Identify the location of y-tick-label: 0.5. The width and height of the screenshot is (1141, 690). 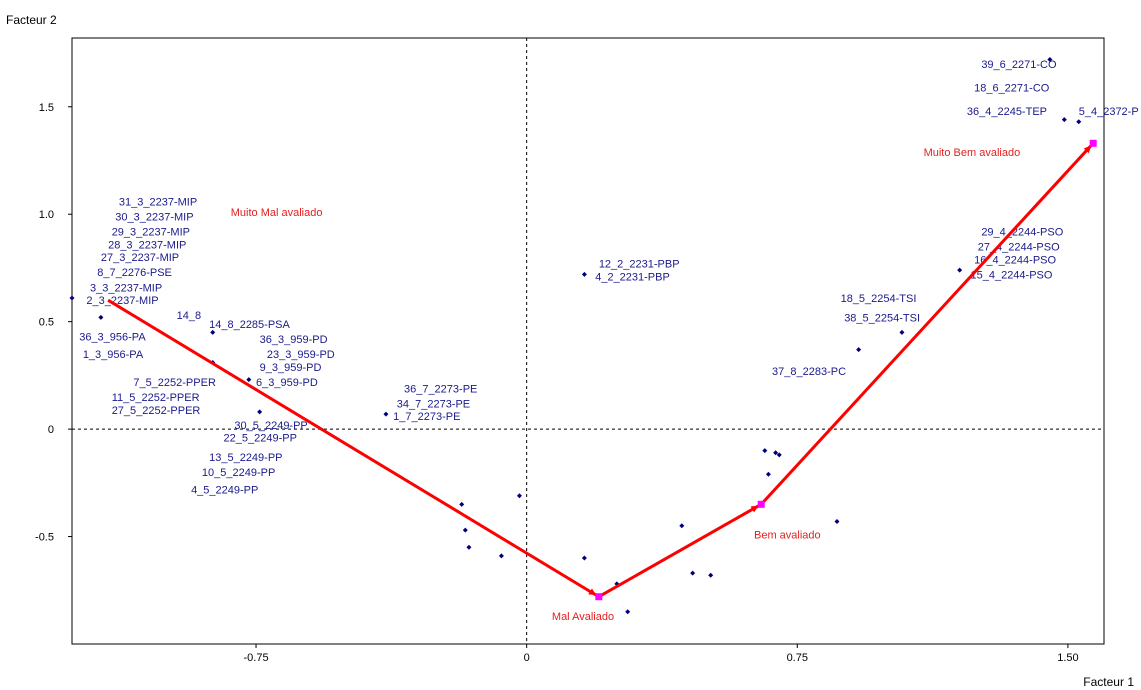
(46, 323).